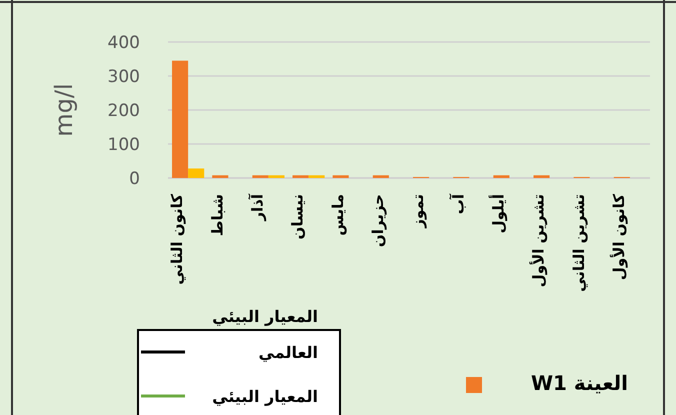 The width and height of the screenshot is (676, 415). Describe the element at coordinates (618, 237) in the screenshot. I see `x-tick-label: كانون الأول` at that location.